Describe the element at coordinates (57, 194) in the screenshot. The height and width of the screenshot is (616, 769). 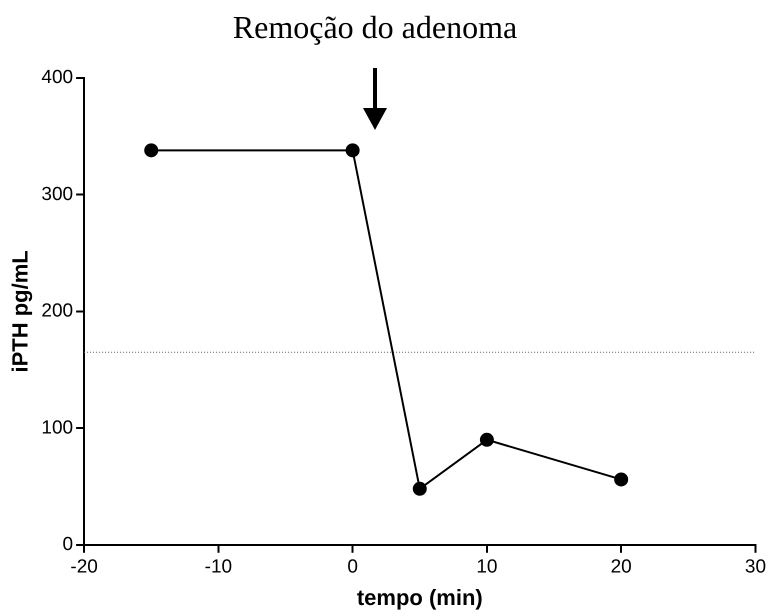
I see `y-tick-label: 300` at that location.